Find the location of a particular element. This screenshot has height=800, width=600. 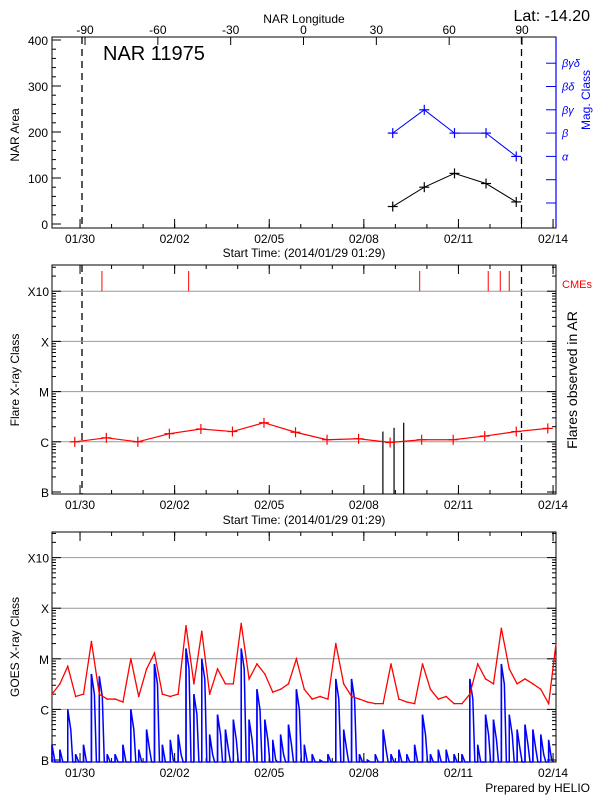

mag-class-label: α is located at coordinates (565, 157).